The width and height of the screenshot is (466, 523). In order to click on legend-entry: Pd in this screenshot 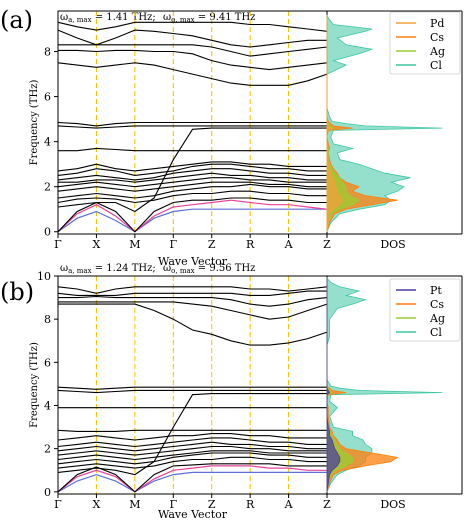, I will do `click(437, 23)`.